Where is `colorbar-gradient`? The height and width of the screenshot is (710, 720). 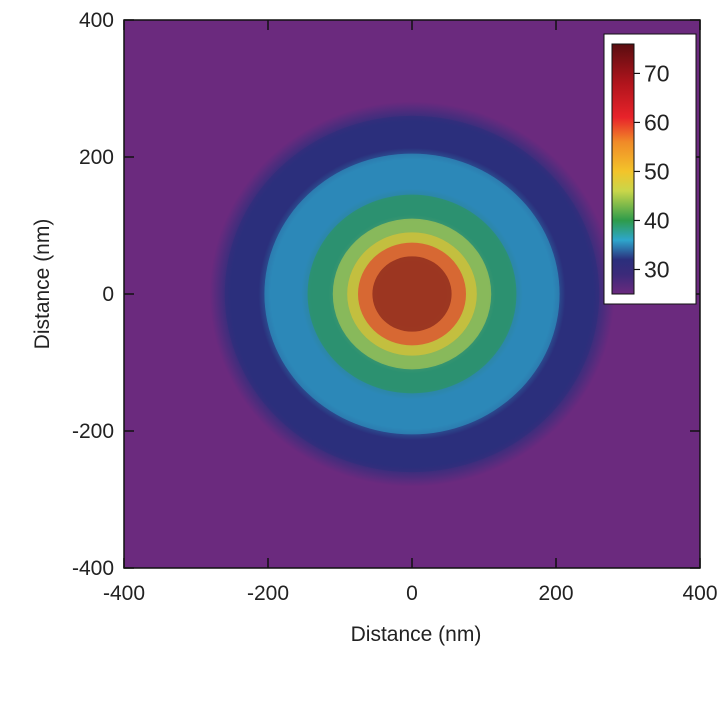
colorbar-gradient is located at coordinates (623, 169).